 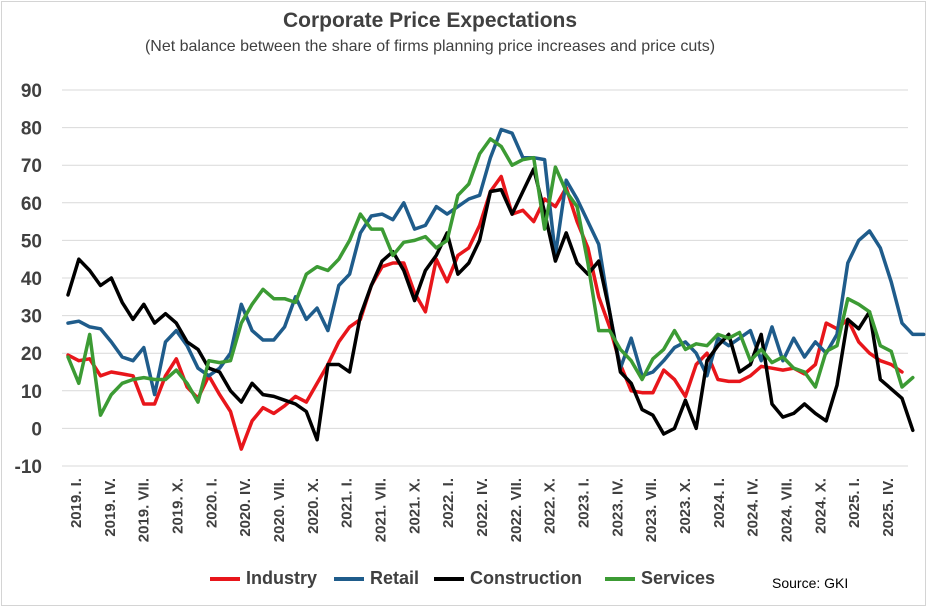 I want to click on x-tick-label: 2020. X., so click(x=313, y=506).